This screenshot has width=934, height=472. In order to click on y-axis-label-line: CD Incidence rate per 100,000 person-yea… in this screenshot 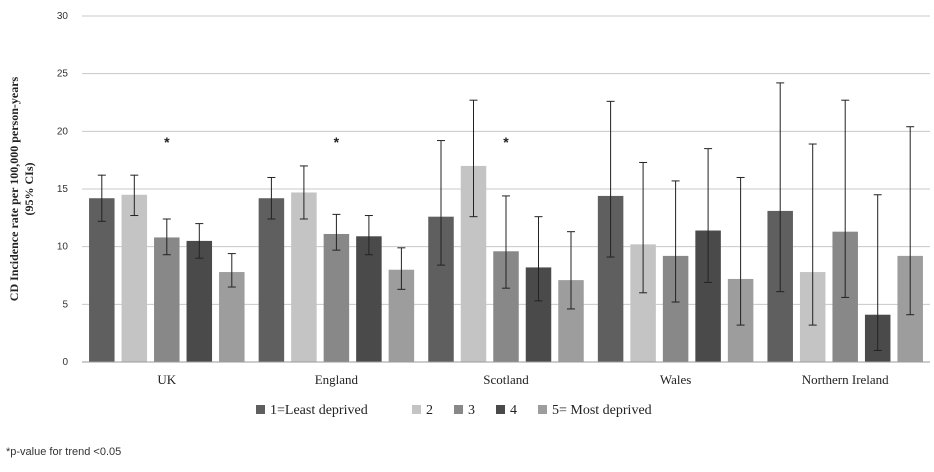, I will do `click(14, 188)`.